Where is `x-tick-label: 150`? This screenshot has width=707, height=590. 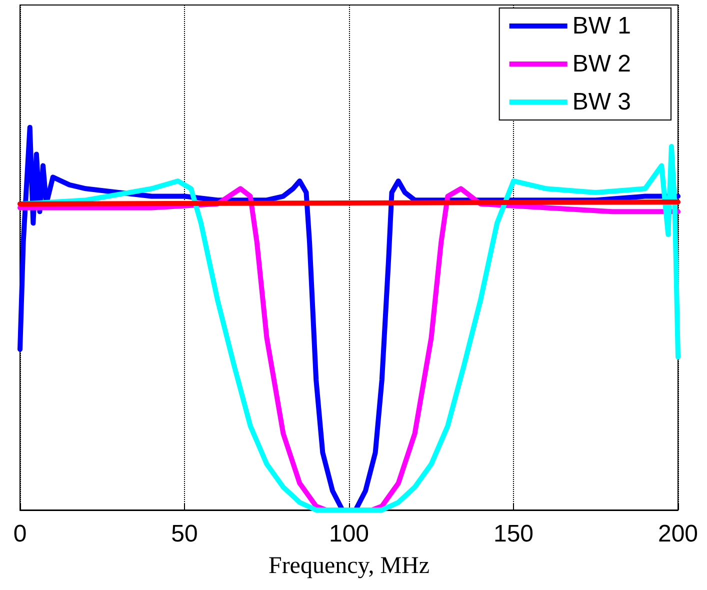 x-tick-label: 150 is located at coordinates (513, 534).